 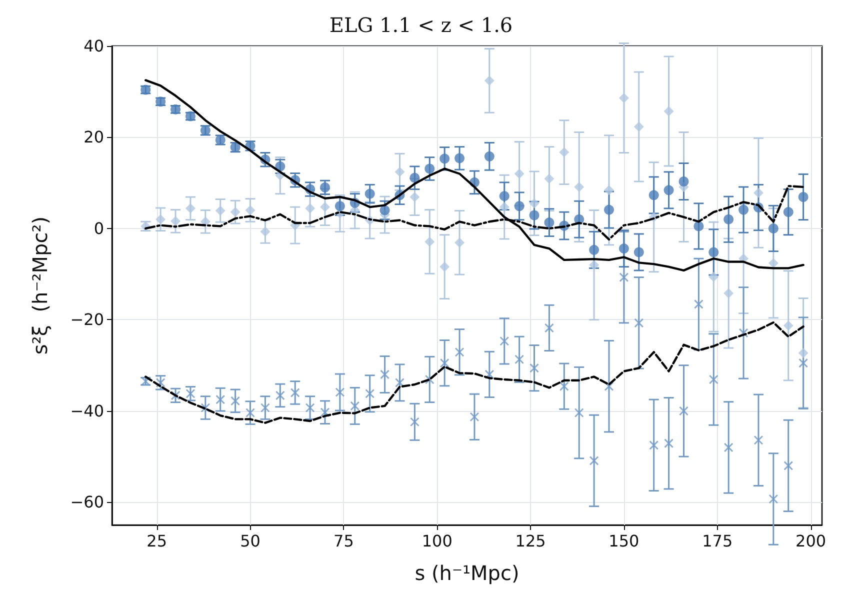 What do you see at coordinates (811, 541) in the screenshot?
I see `x-tick-label: 200` at bounding box center [811, 541].